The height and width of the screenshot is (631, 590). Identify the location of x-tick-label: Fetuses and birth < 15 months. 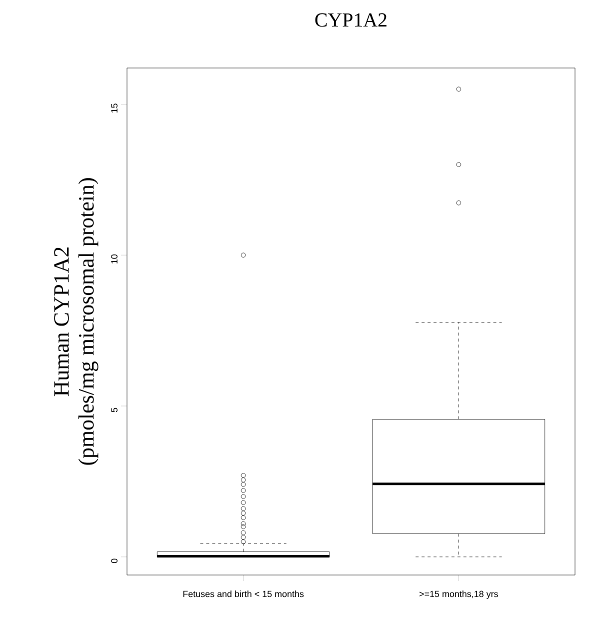
(243, 594).